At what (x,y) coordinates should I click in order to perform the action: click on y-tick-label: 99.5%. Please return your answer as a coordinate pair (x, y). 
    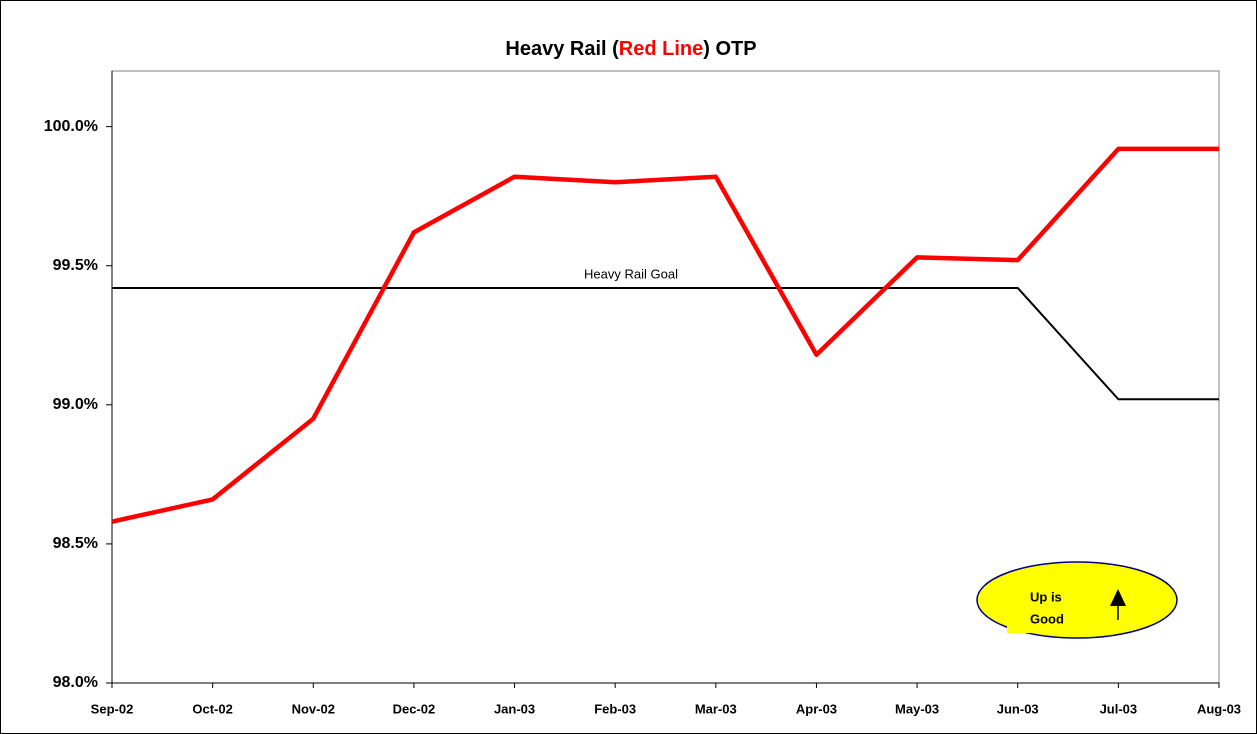
    Looking at the image, I should click on (75, 265).